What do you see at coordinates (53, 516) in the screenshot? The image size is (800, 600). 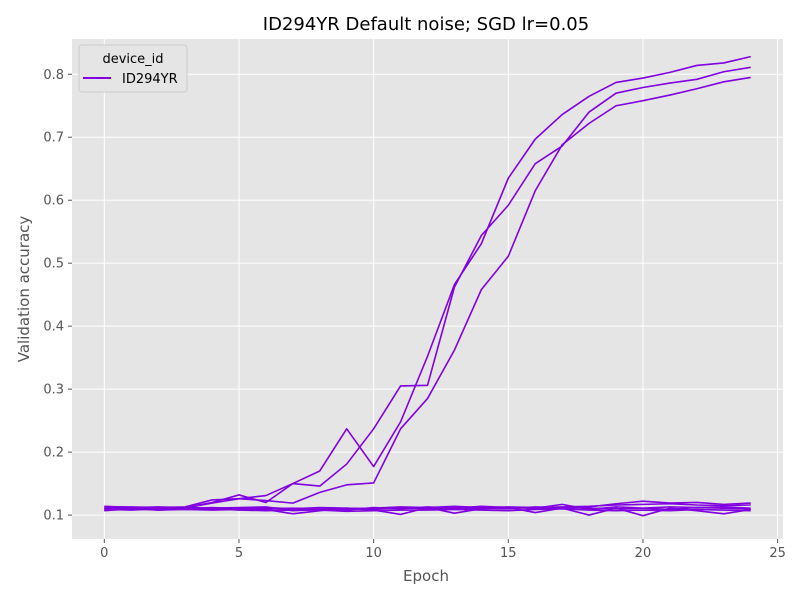 I see `y-tick-label: 0.1` at bounding box center [53, 516].